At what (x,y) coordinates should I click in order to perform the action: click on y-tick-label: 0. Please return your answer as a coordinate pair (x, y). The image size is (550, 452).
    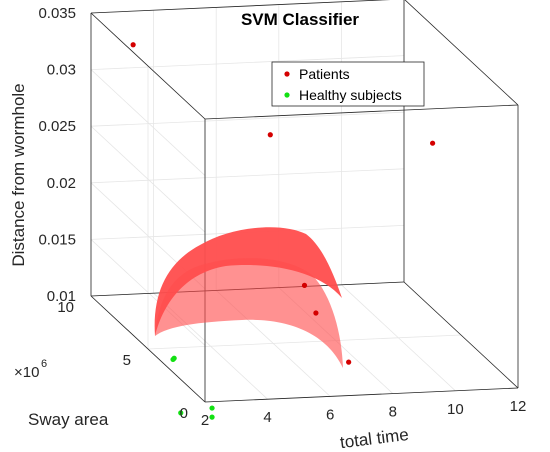
    Looking at the image, I should click on (184, 413).